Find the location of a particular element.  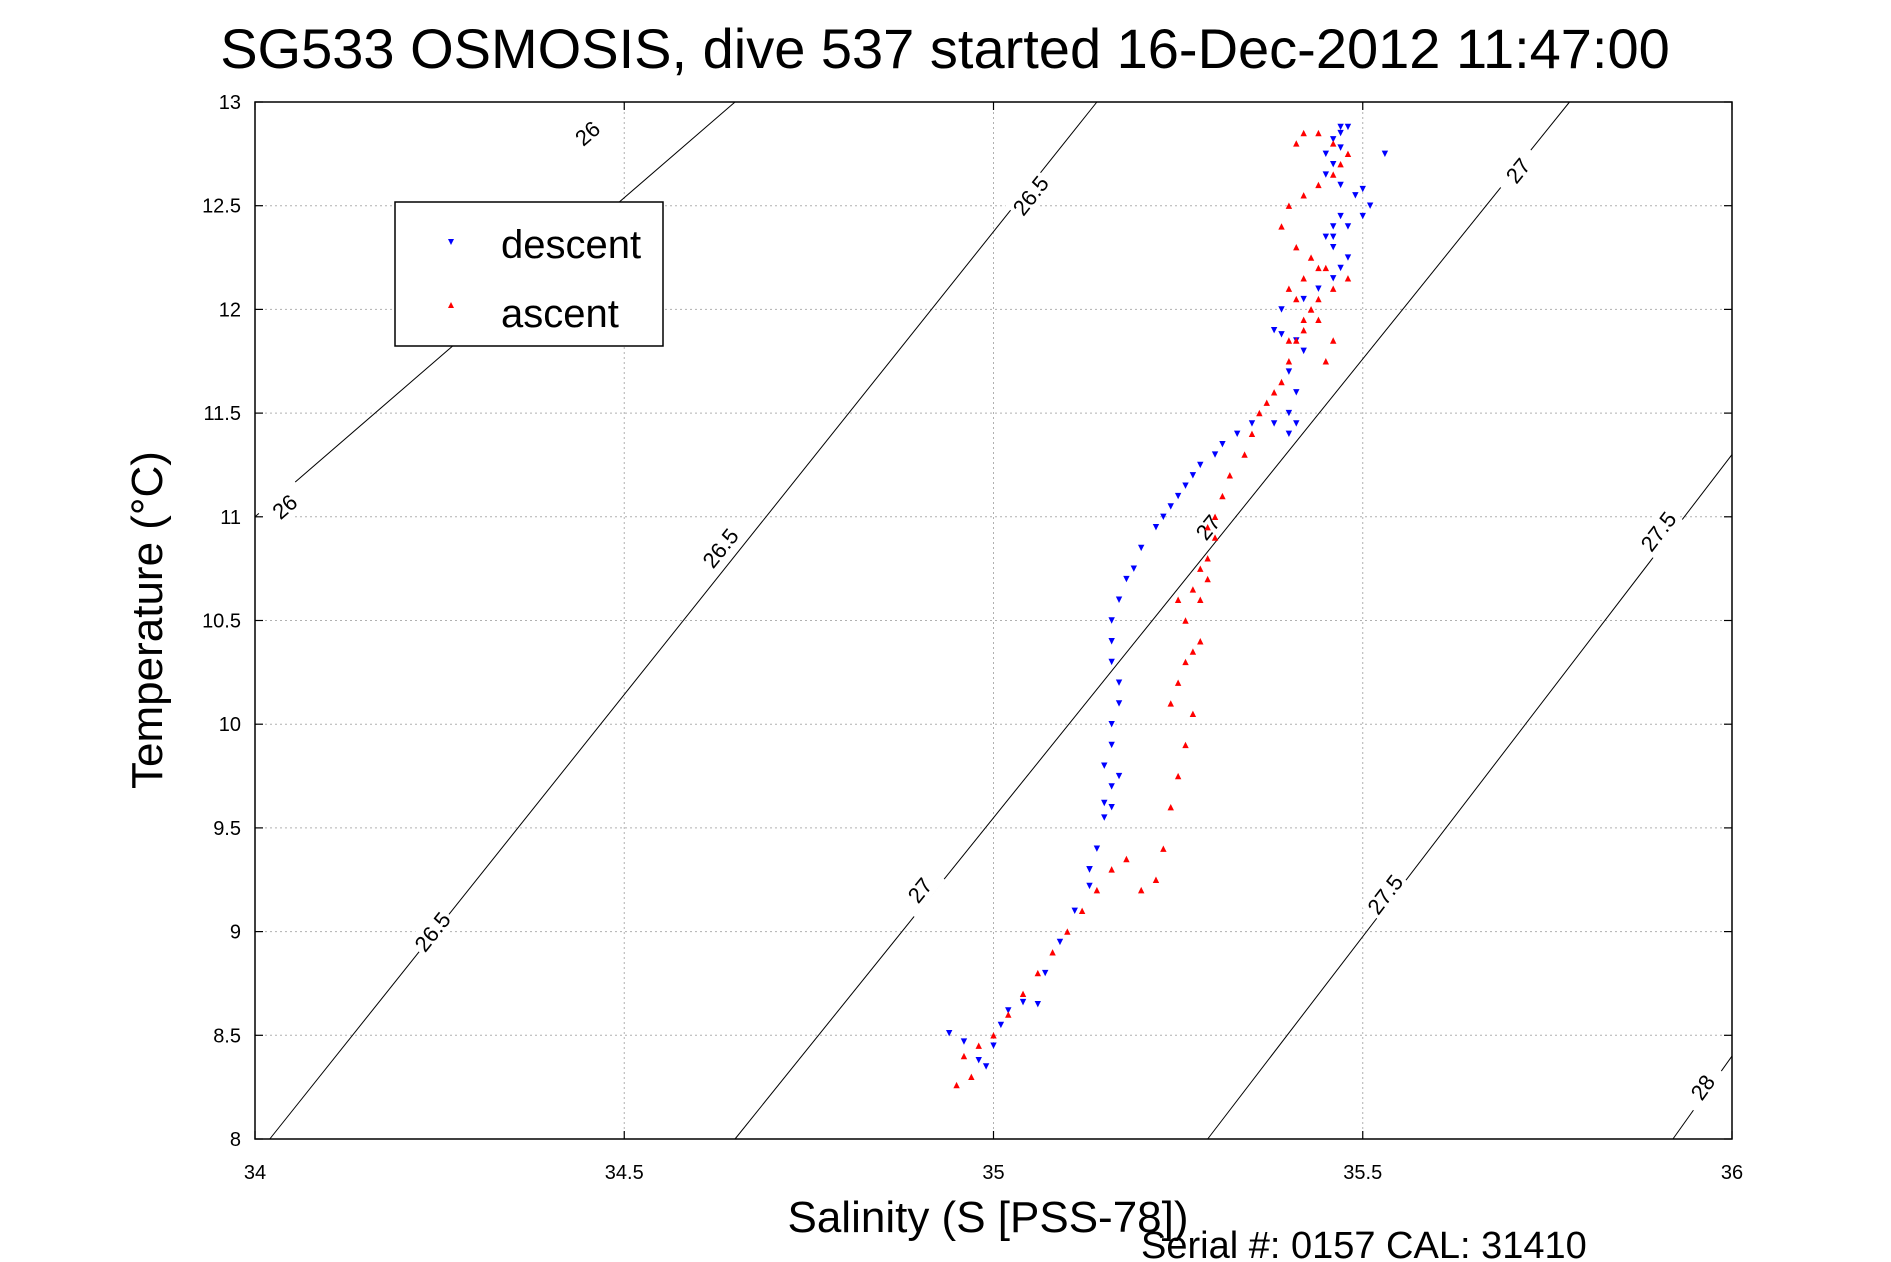

y-tick-label: 9 is located at coordinates (235, 933).